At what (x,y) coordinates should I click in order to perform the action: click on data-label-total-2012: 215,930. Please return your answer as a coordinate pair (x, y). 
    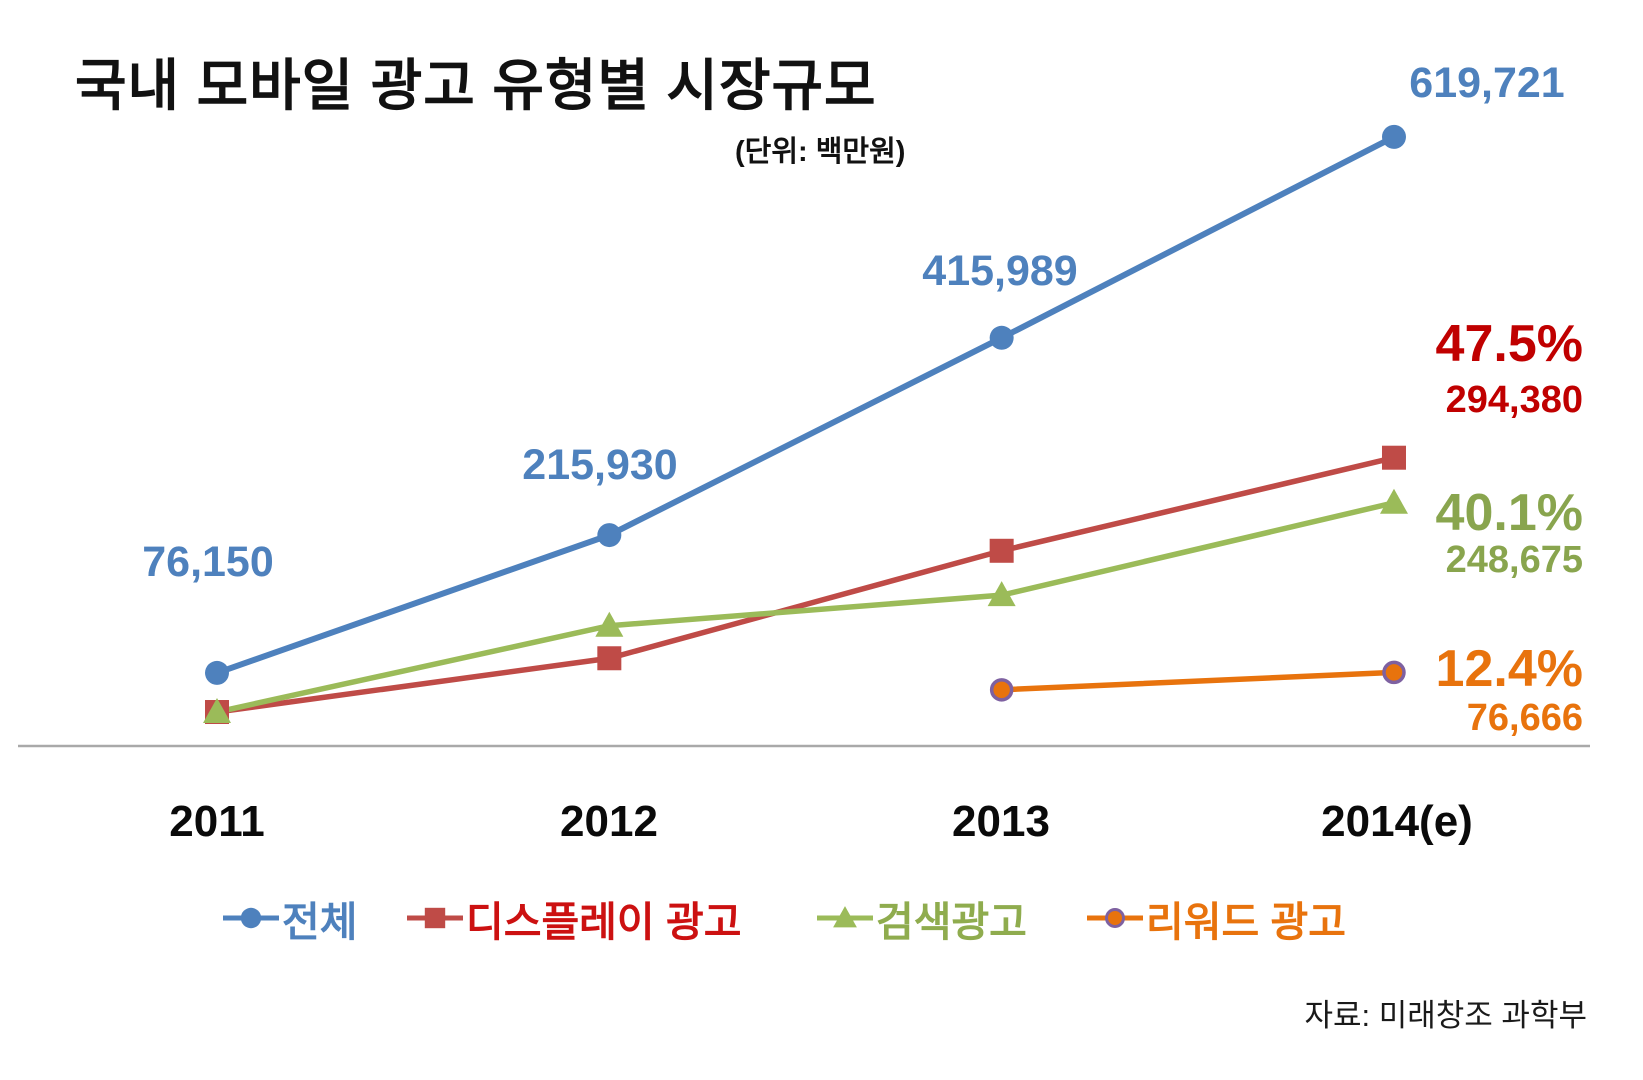
    Looking at the image, I should click on (600, 465).